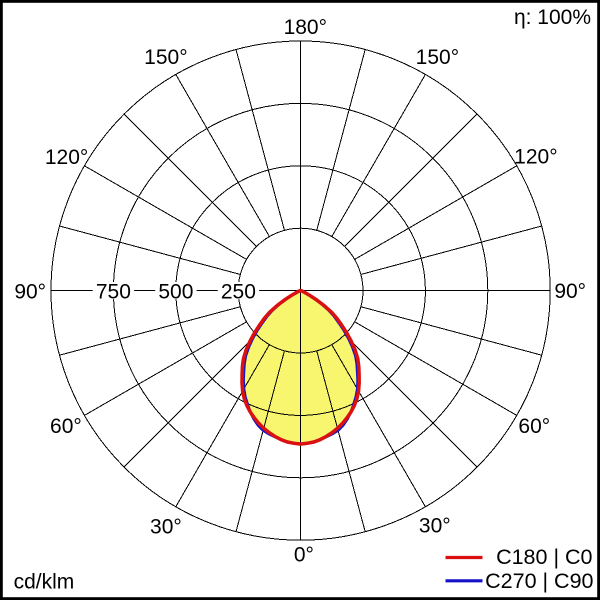 The height and width of the screenshot is (600, 600). What do you see at coordinates (304, 555) in the screenshot?
I see `svg-text: 0°` at bounding box center [304, 555].